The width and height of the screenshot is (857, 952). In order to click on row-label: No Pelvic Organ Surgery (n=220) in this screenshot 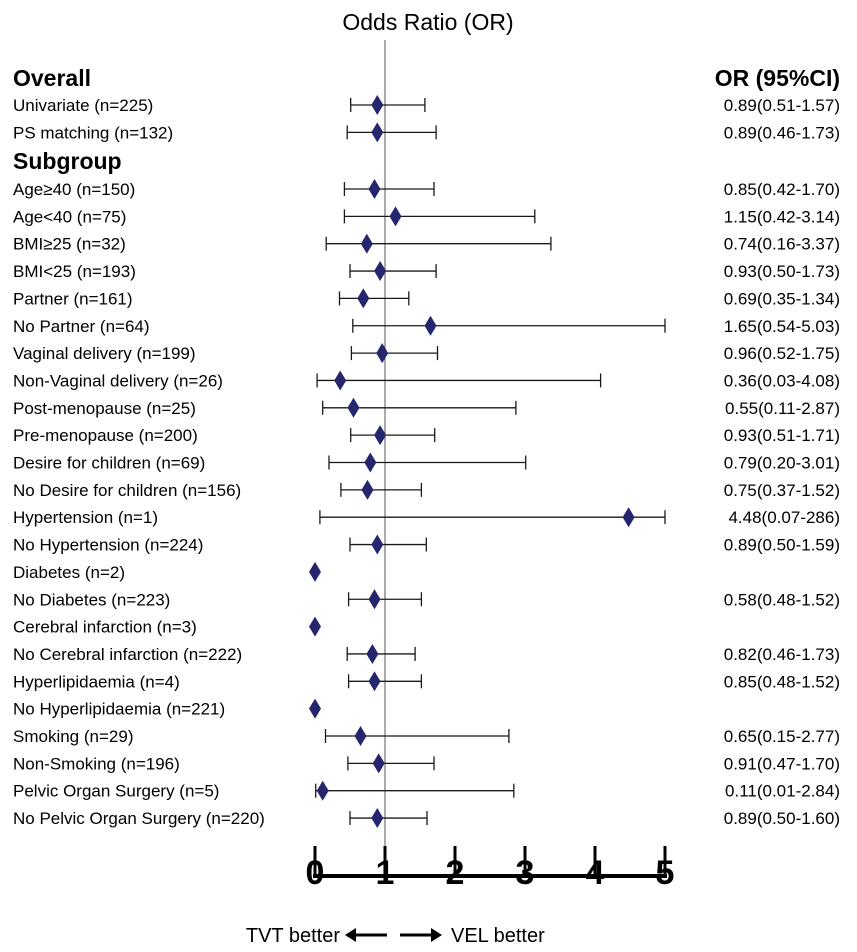, I will do `click(139, 818)`.